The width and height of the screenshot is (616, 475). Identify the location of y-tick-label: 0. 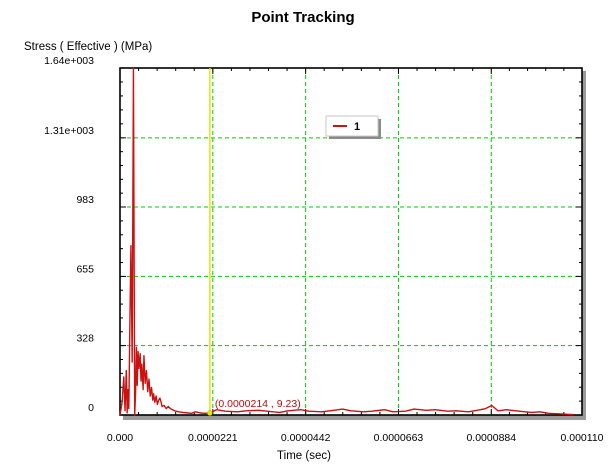
(91, 408).